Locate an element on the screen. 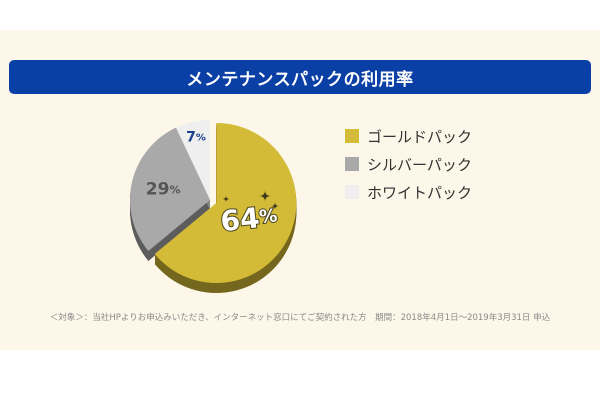 This screenshot has width=600, height=400. legend-label-silver: シルバーパック is located at coordinates (419, 164).